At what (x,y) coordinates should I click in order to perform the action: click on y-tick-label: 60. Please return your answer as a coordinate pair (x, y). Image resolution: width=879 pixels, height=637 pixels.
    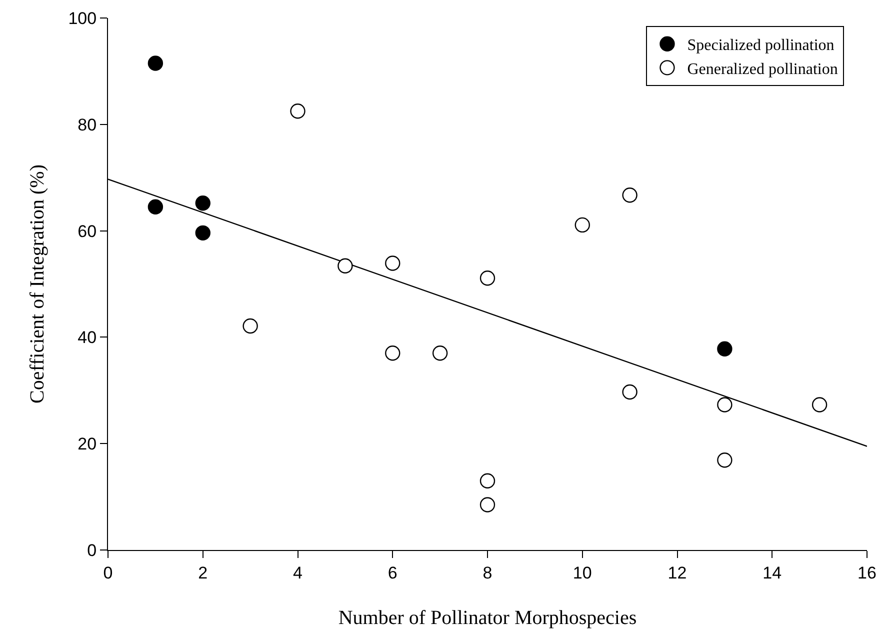
    Looking at the image, I should click on (87, 231).